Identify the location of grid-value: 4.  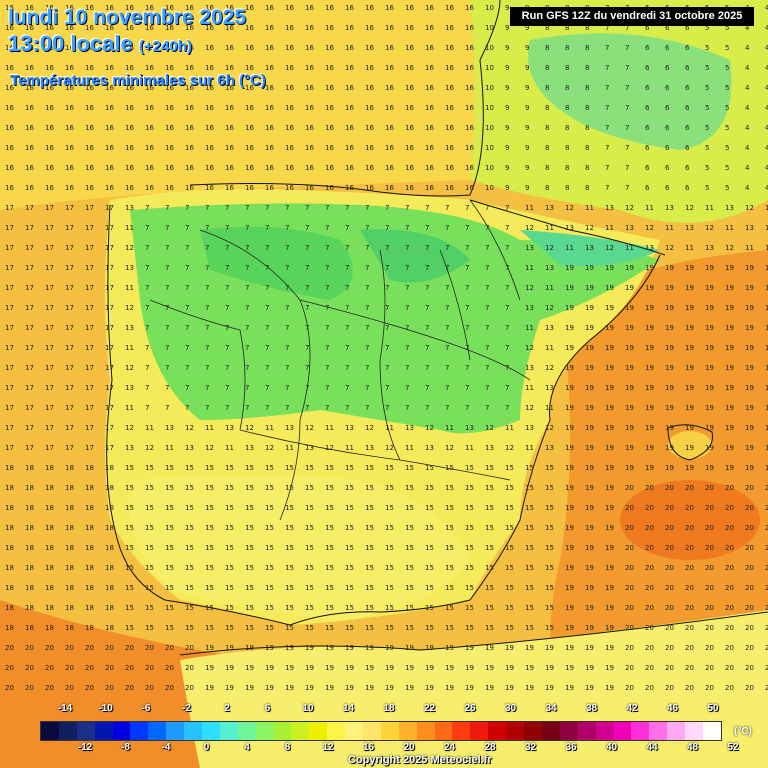
(766, 168).